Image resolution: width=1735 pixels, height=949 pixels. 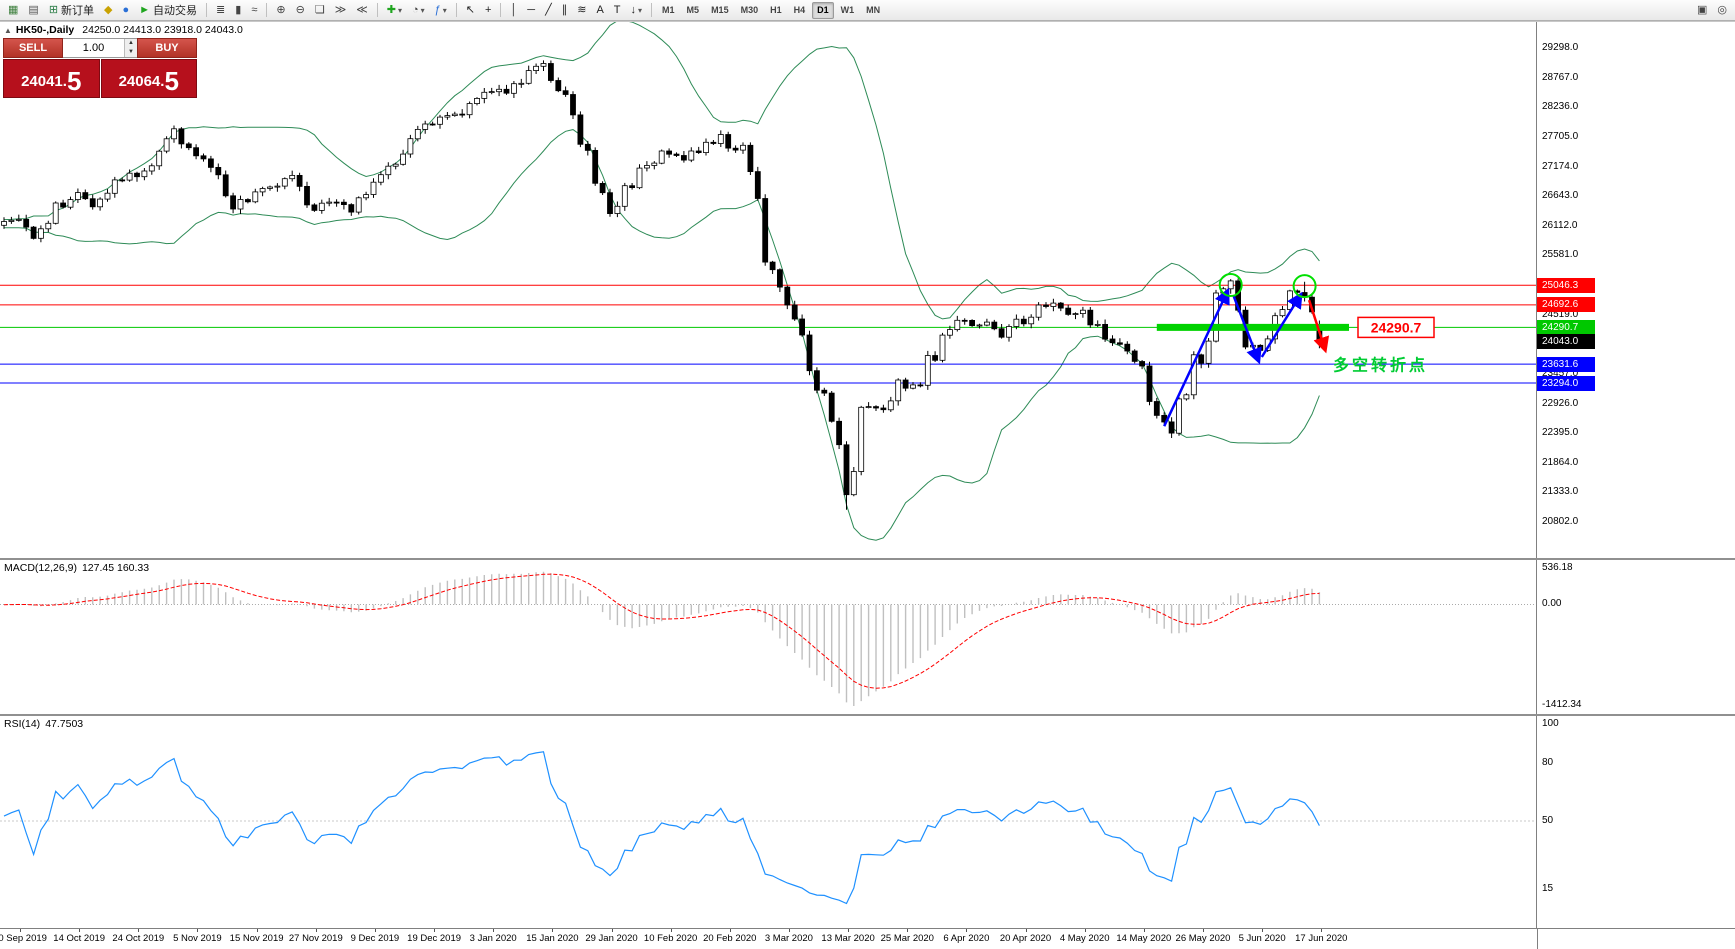 What do you see at coordinates (33, 48) in the screenshot?
I see `sell-button: SELL` at bounding box center [33, 48].